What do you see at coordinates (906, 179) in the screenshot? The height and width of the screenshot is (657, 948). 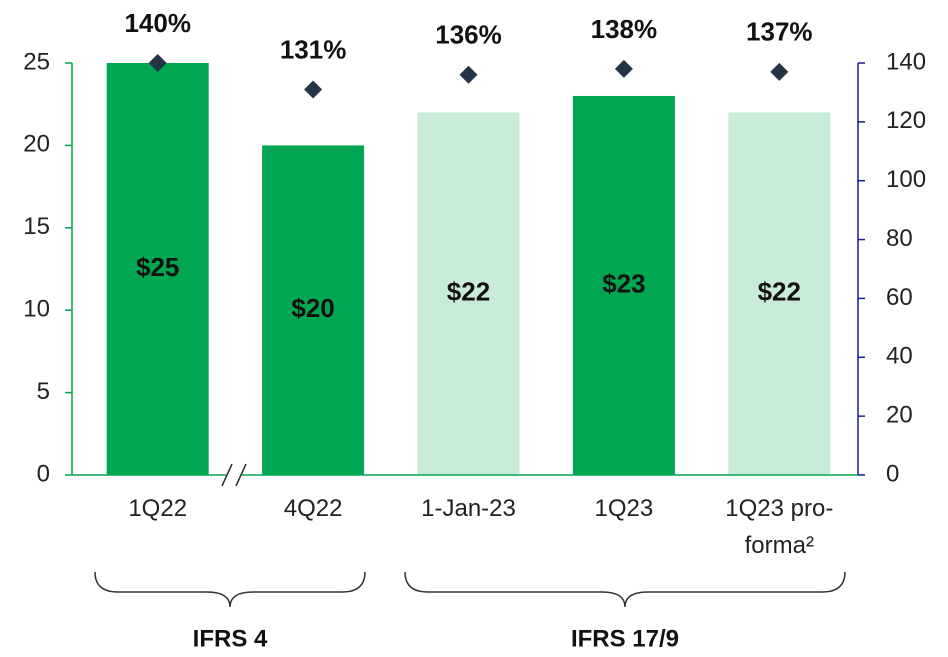 I see `y2-tick-label: 100` at bounding box center [906, 179].